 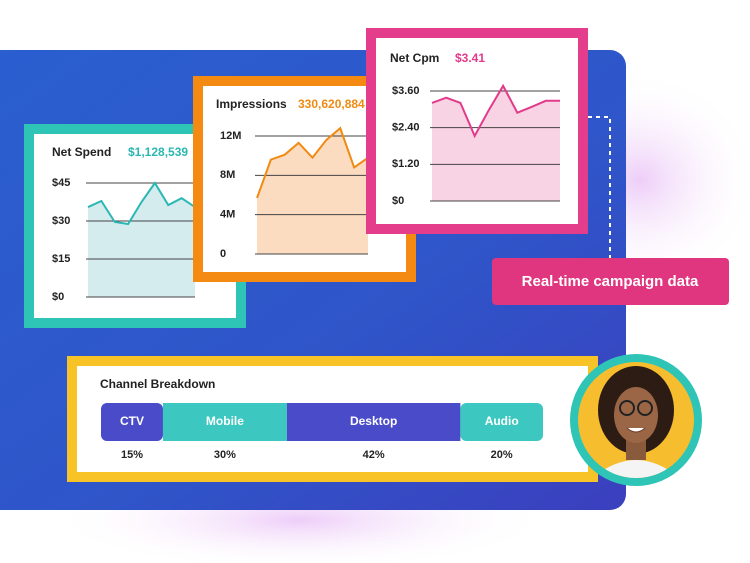 What do you see at coordinates (414, 58) in the screenshot?
I see `card-title: Net Cpm` at bounding box center [414, 58].